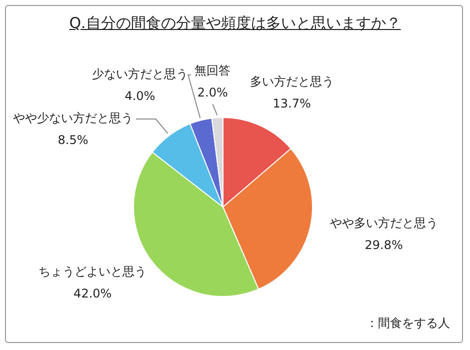  What do you see at coordinates (291, 103) in the screenshot?
I see `data-label: 13.7%` at bounding box center [291, 103].